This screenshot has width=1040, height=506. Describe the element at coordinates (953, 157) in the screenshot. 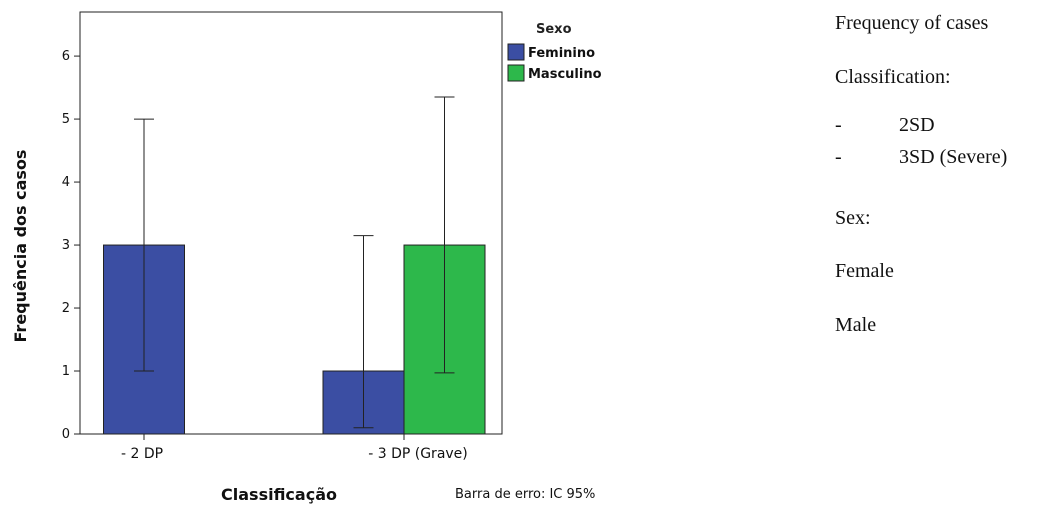

I see `translation-class-3sd: 3SD (Severe)` at that location.